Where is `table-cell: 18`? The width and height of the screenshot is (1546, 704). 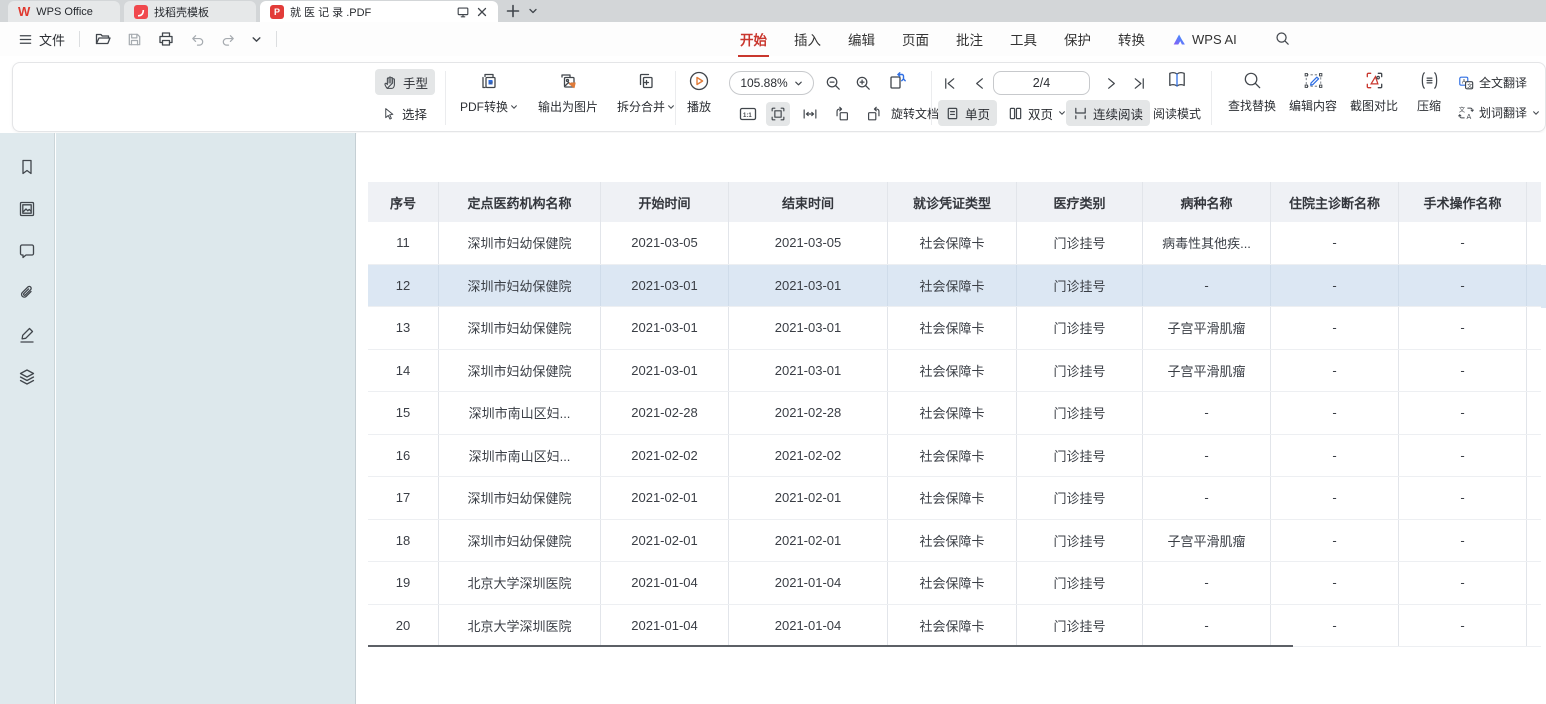 table-cell: 18 is located at coordinates (403, 540).